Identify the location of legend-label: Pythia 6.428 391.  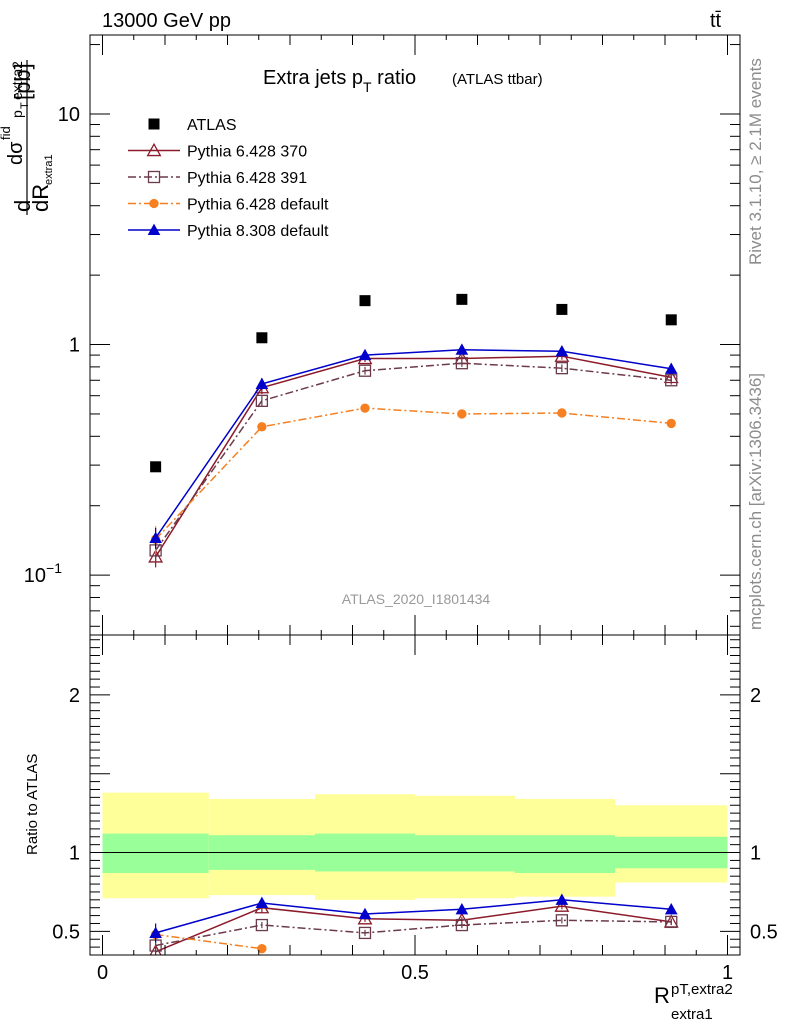
(247, 178).